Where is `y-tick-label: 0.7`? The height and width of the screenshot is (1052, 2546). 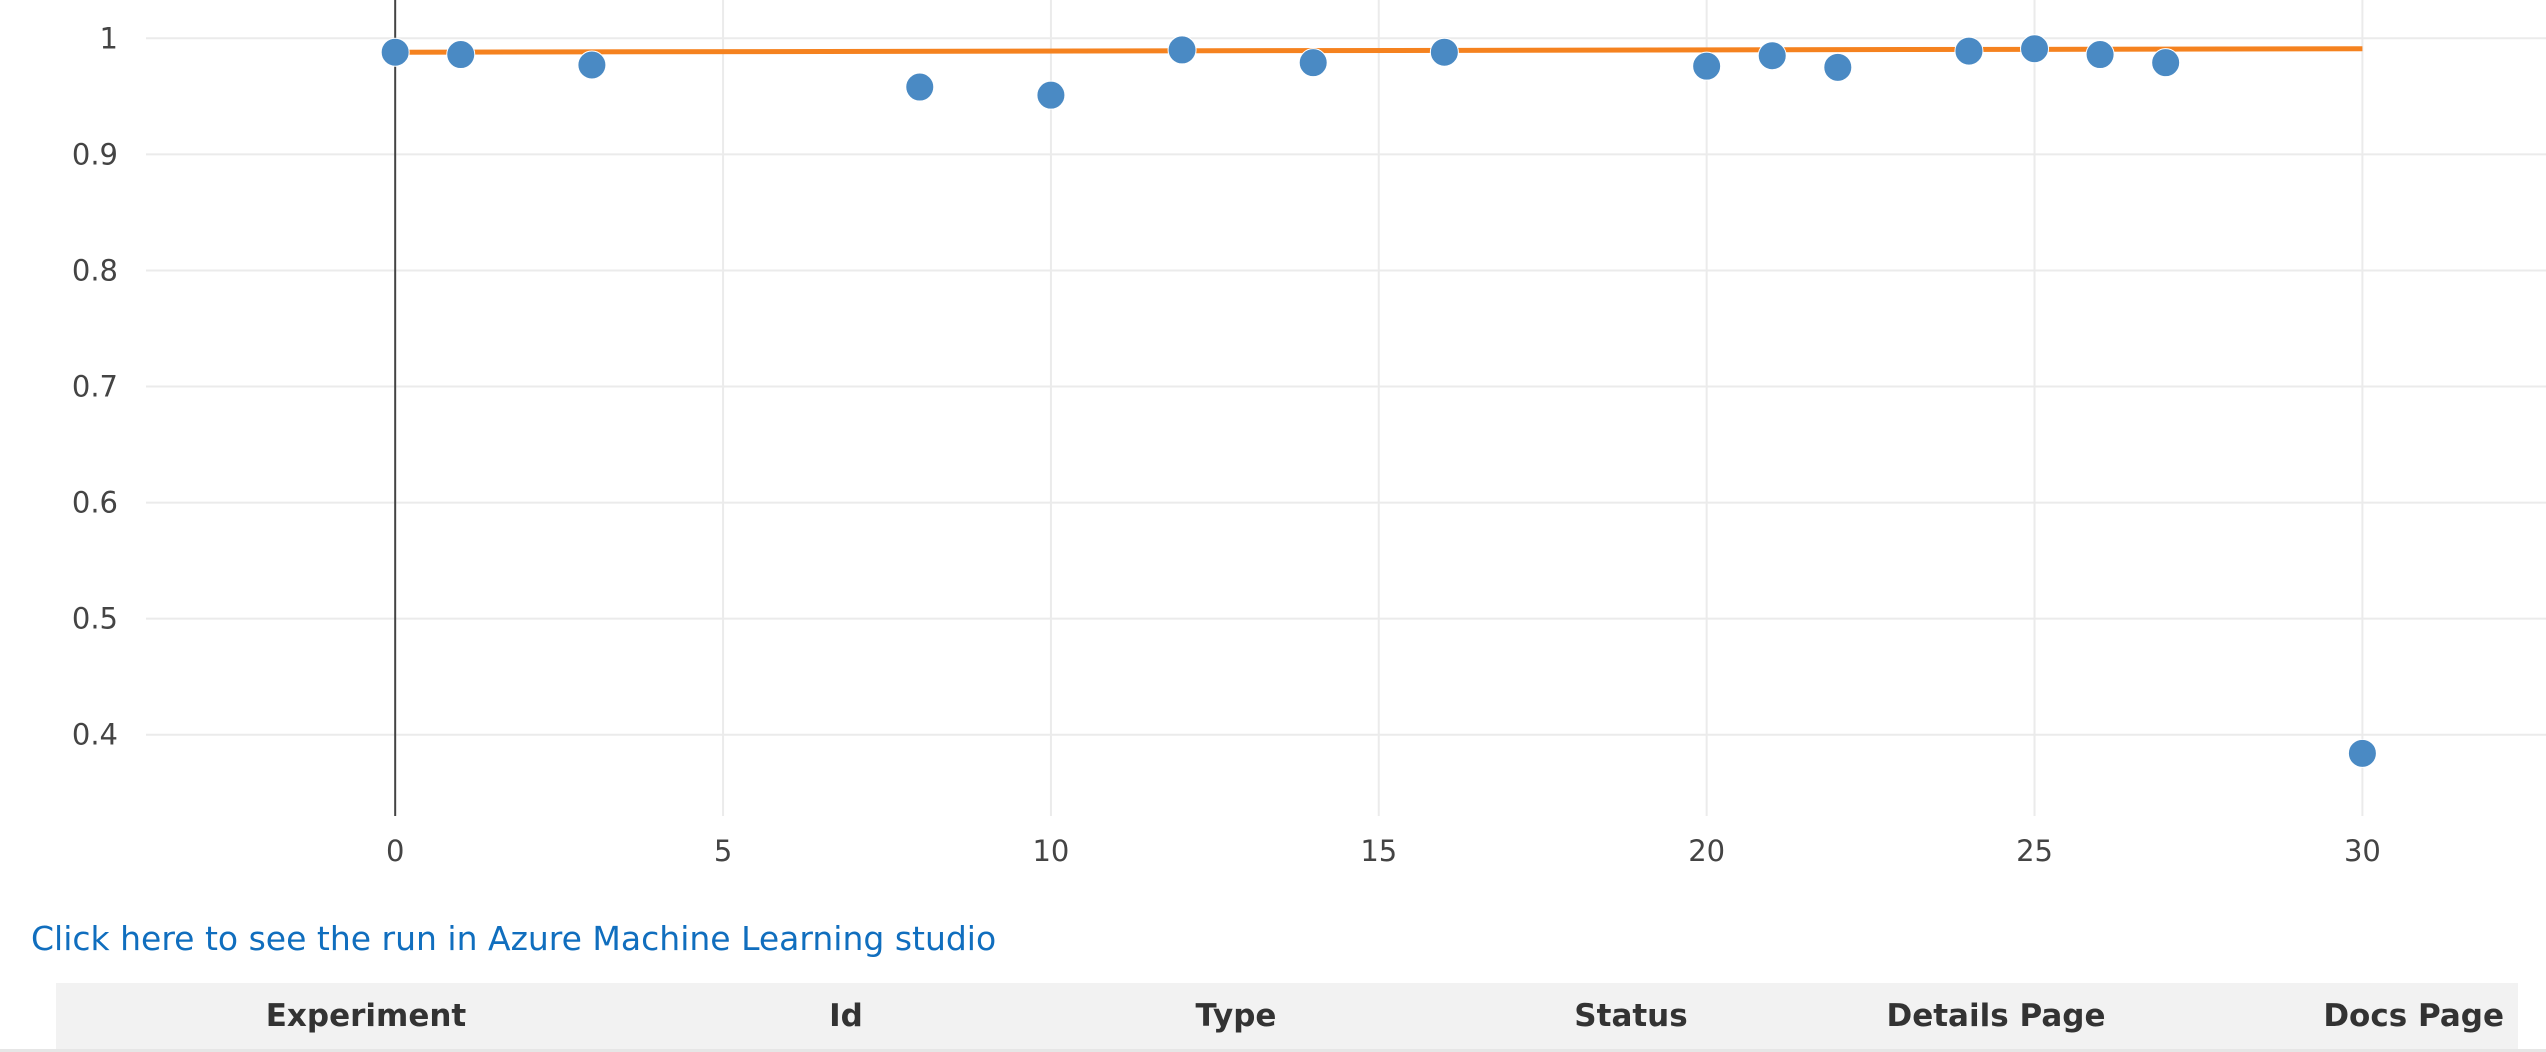 y-tick-label: 0.7 is located at coordinates (95, 387).